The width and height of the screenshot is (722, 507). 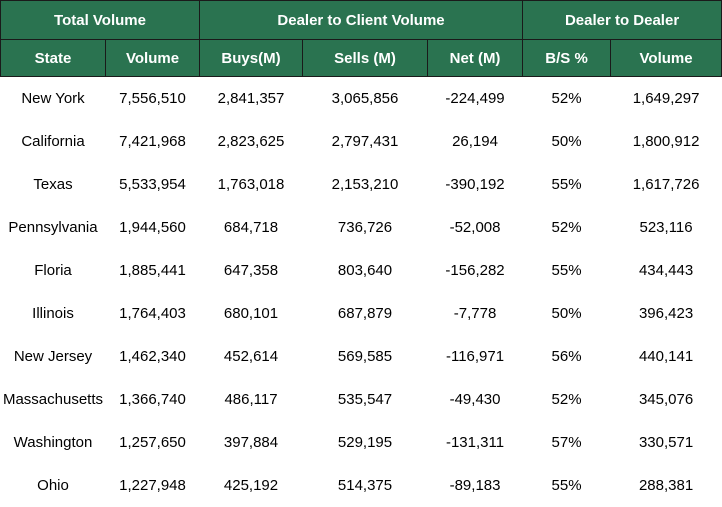 I want to click on cell-net: -116,971, so click(x=475, y=356).